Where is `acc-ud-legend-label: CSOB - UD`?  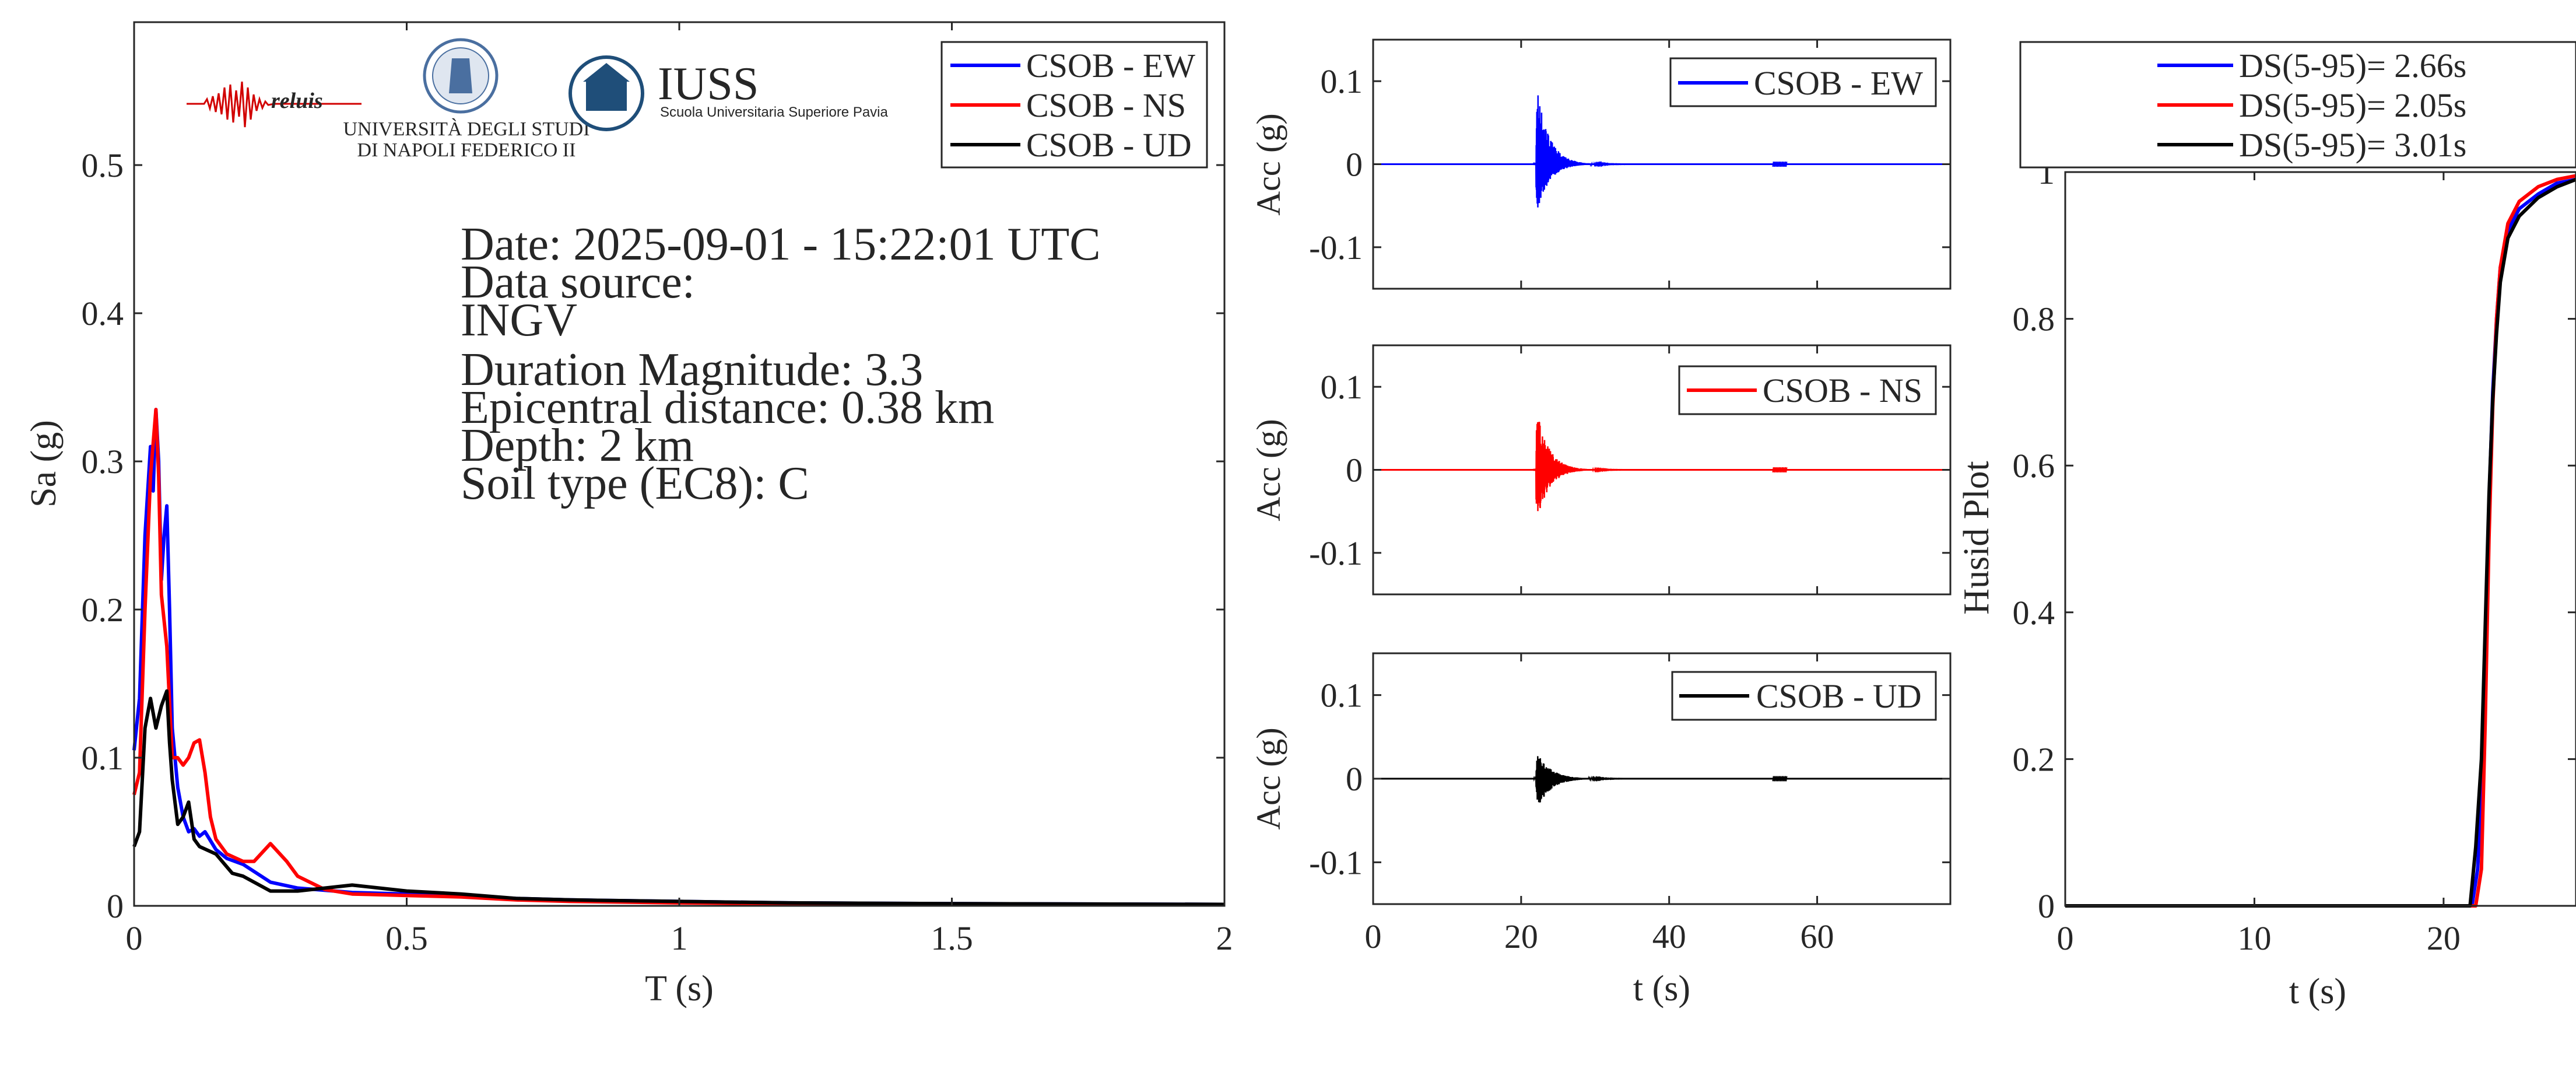
acc-ud-legend-label: CSOB - UD is located at coordinates (1839, 696).